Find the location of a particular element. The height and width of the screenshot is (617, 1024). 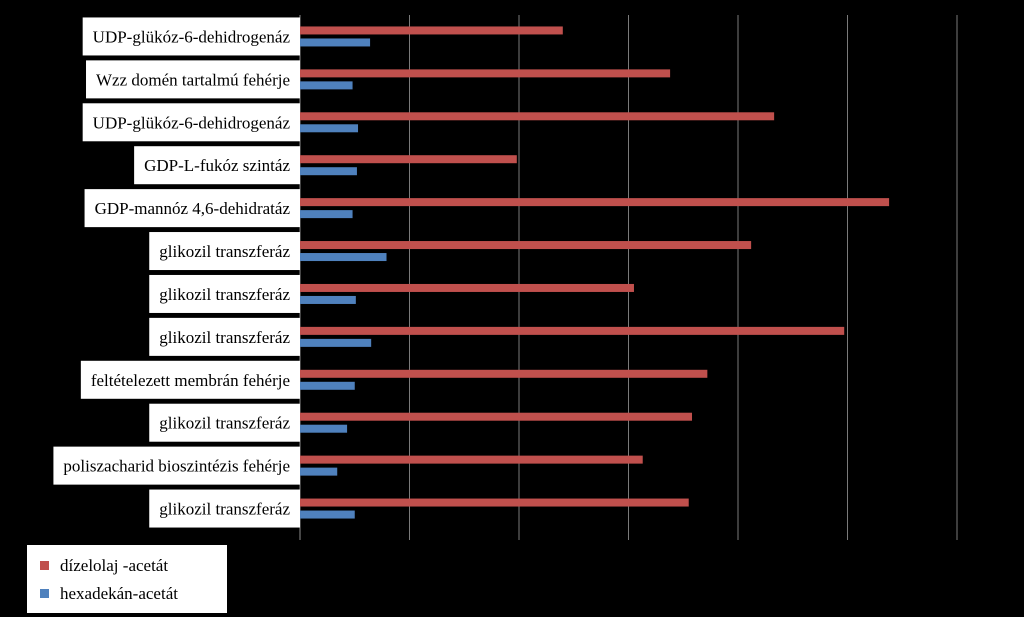

category-label-box: Wzz domén tartalmú fehérje is located at coordinates (193, 79).